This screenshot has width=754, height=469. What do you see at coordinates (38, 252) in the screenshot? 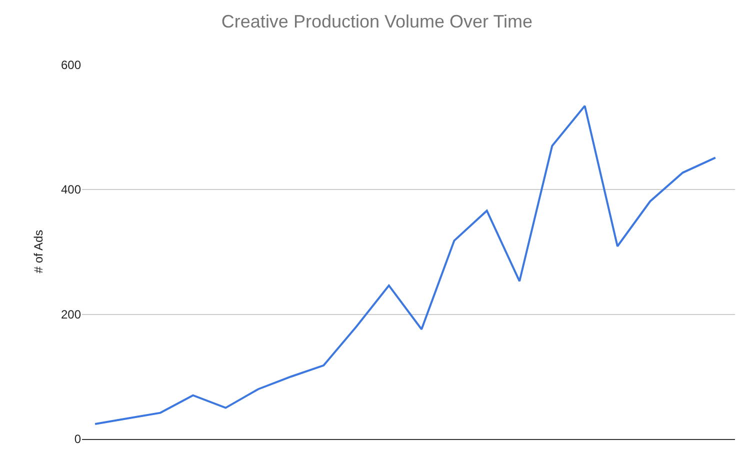
I see `y-axis-title: # of Ads` at bounding box center [38, 252].